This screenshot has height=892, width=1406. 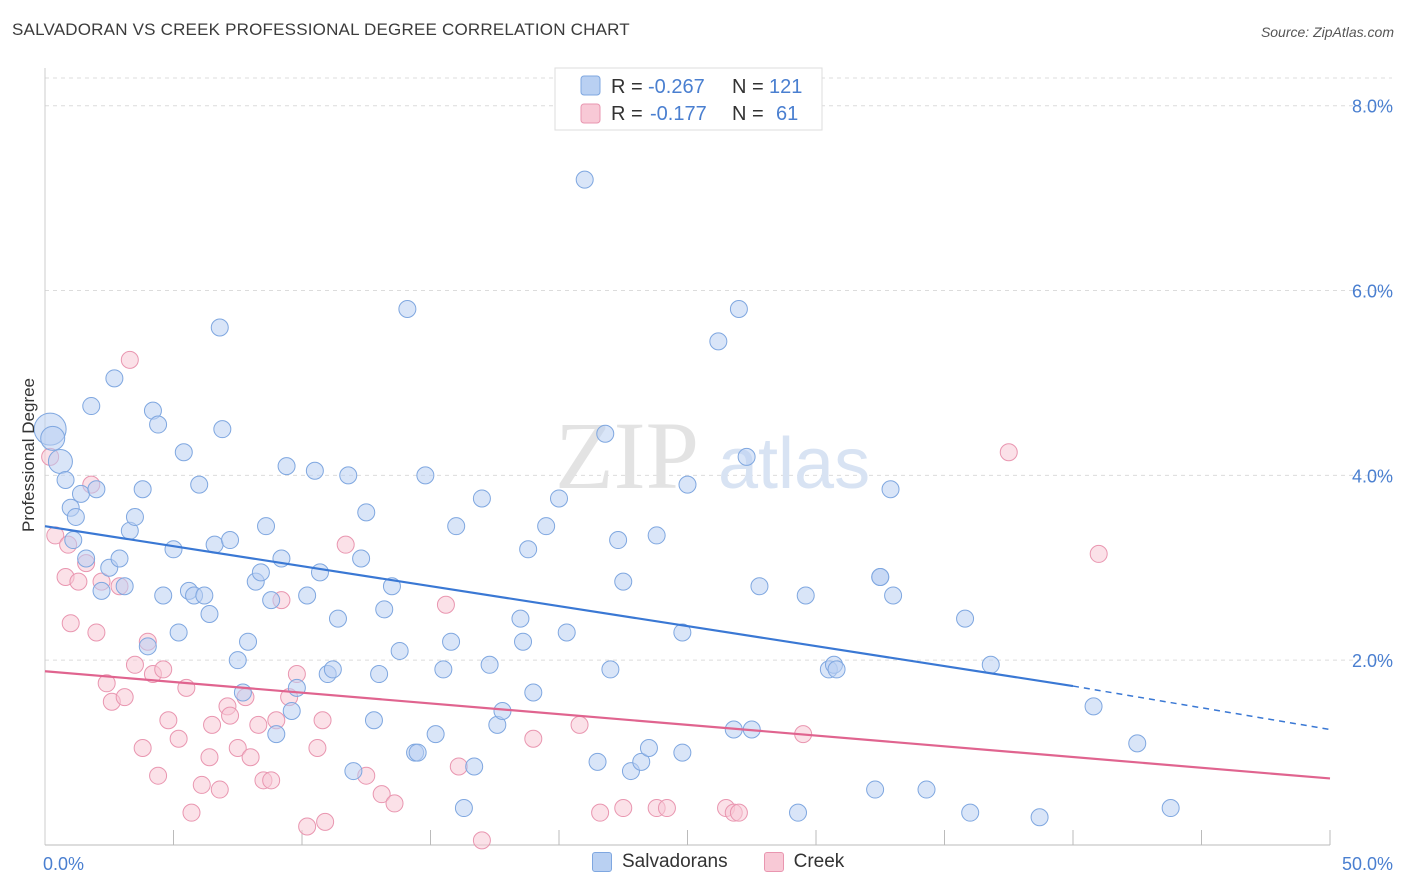 I want to click on x-tick-label-min: 0.0%, so click(x=63, y=864).